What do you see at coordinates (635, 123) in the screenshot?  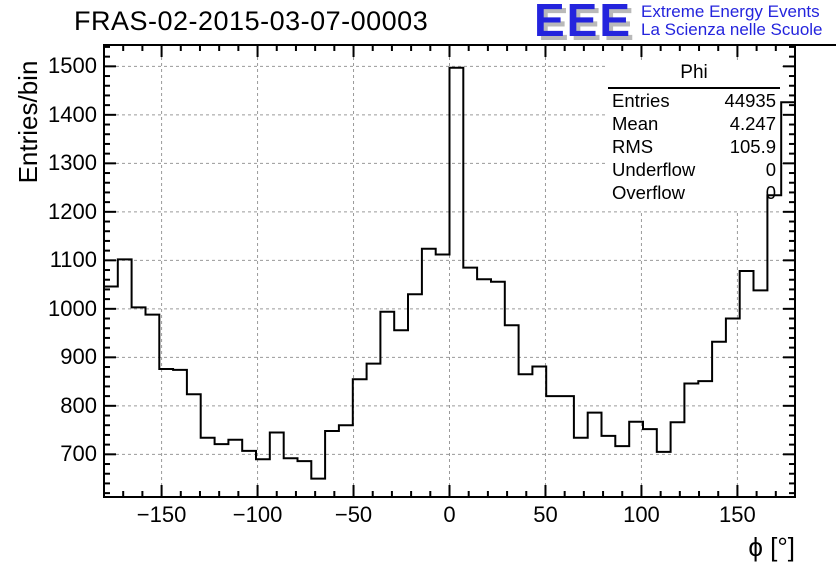 I see `stats-label: Mean` at bounding box center [635, 123].